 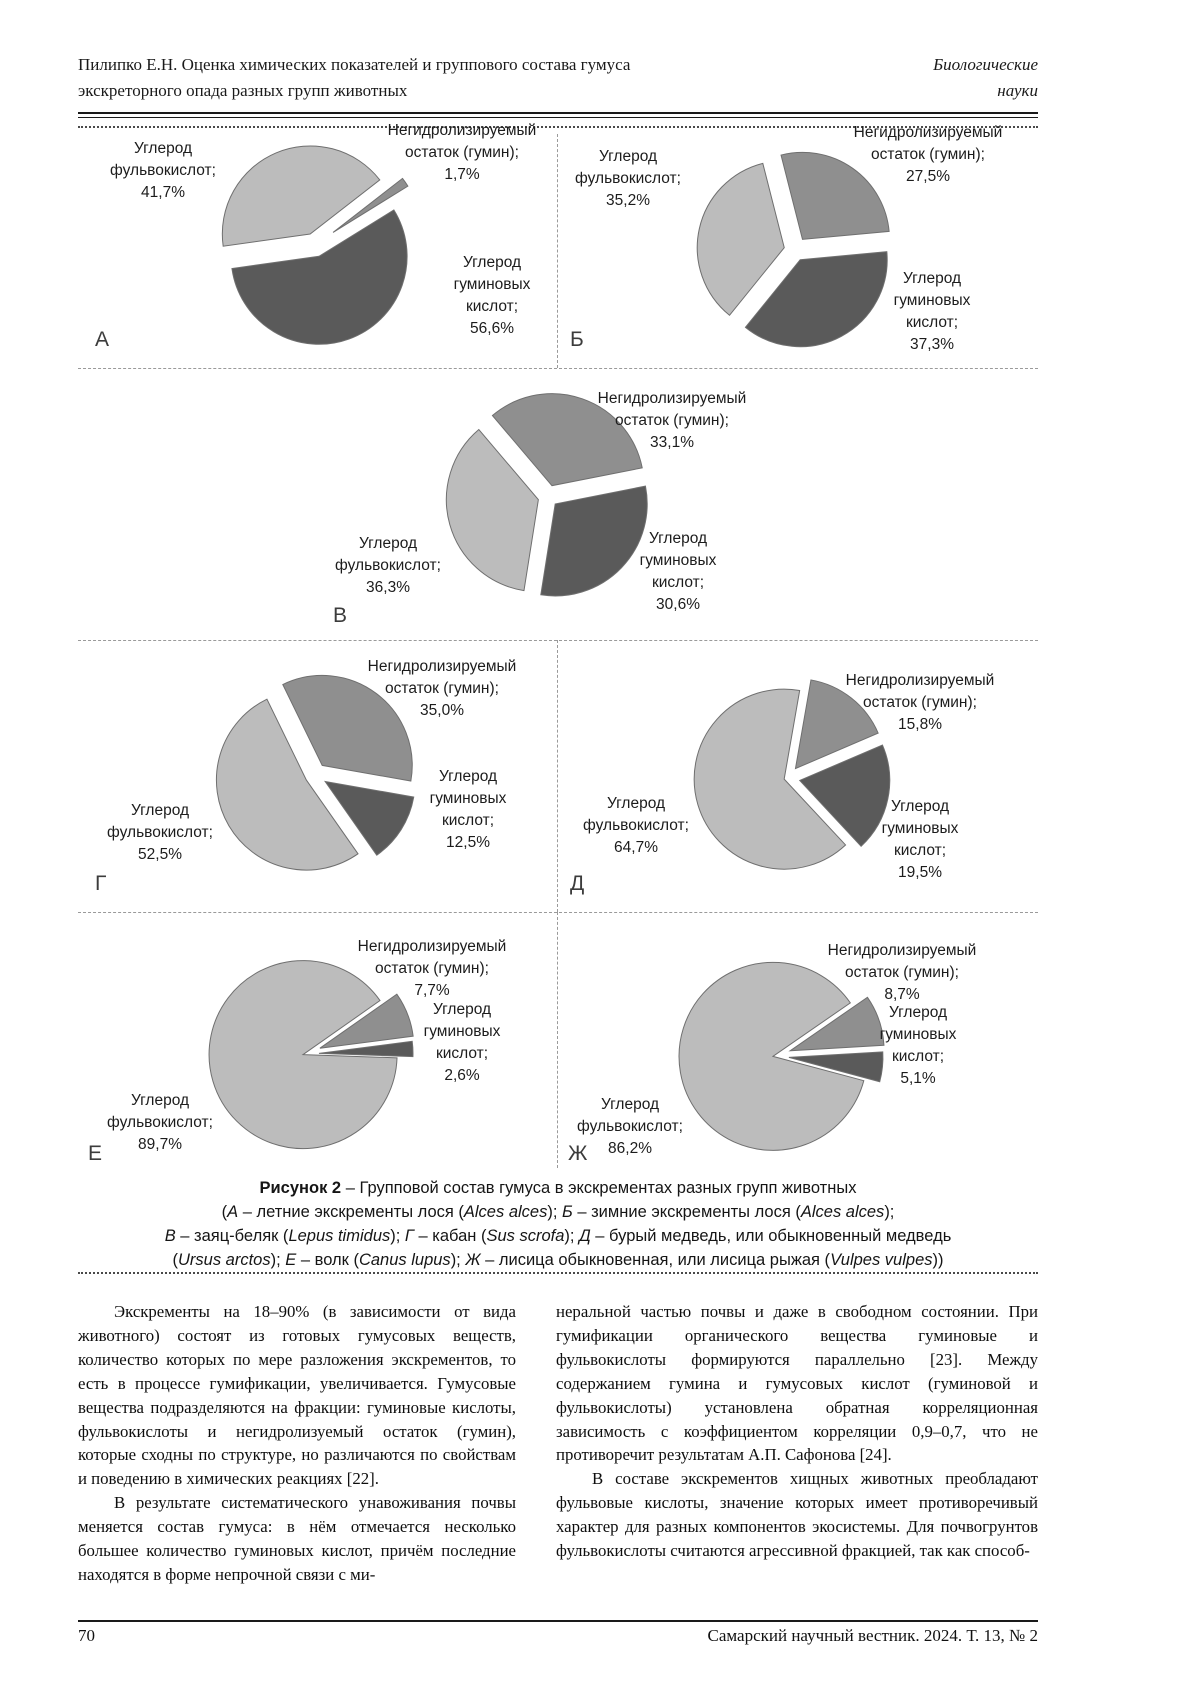 I want to click on pie-chart-Д, so click(x=792, y=774).